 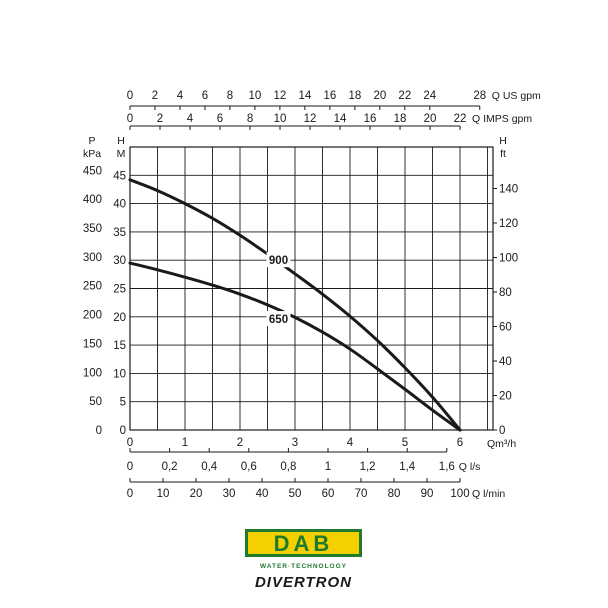 I want to click on y-tick-label: 5, so click(x=123, y=403).